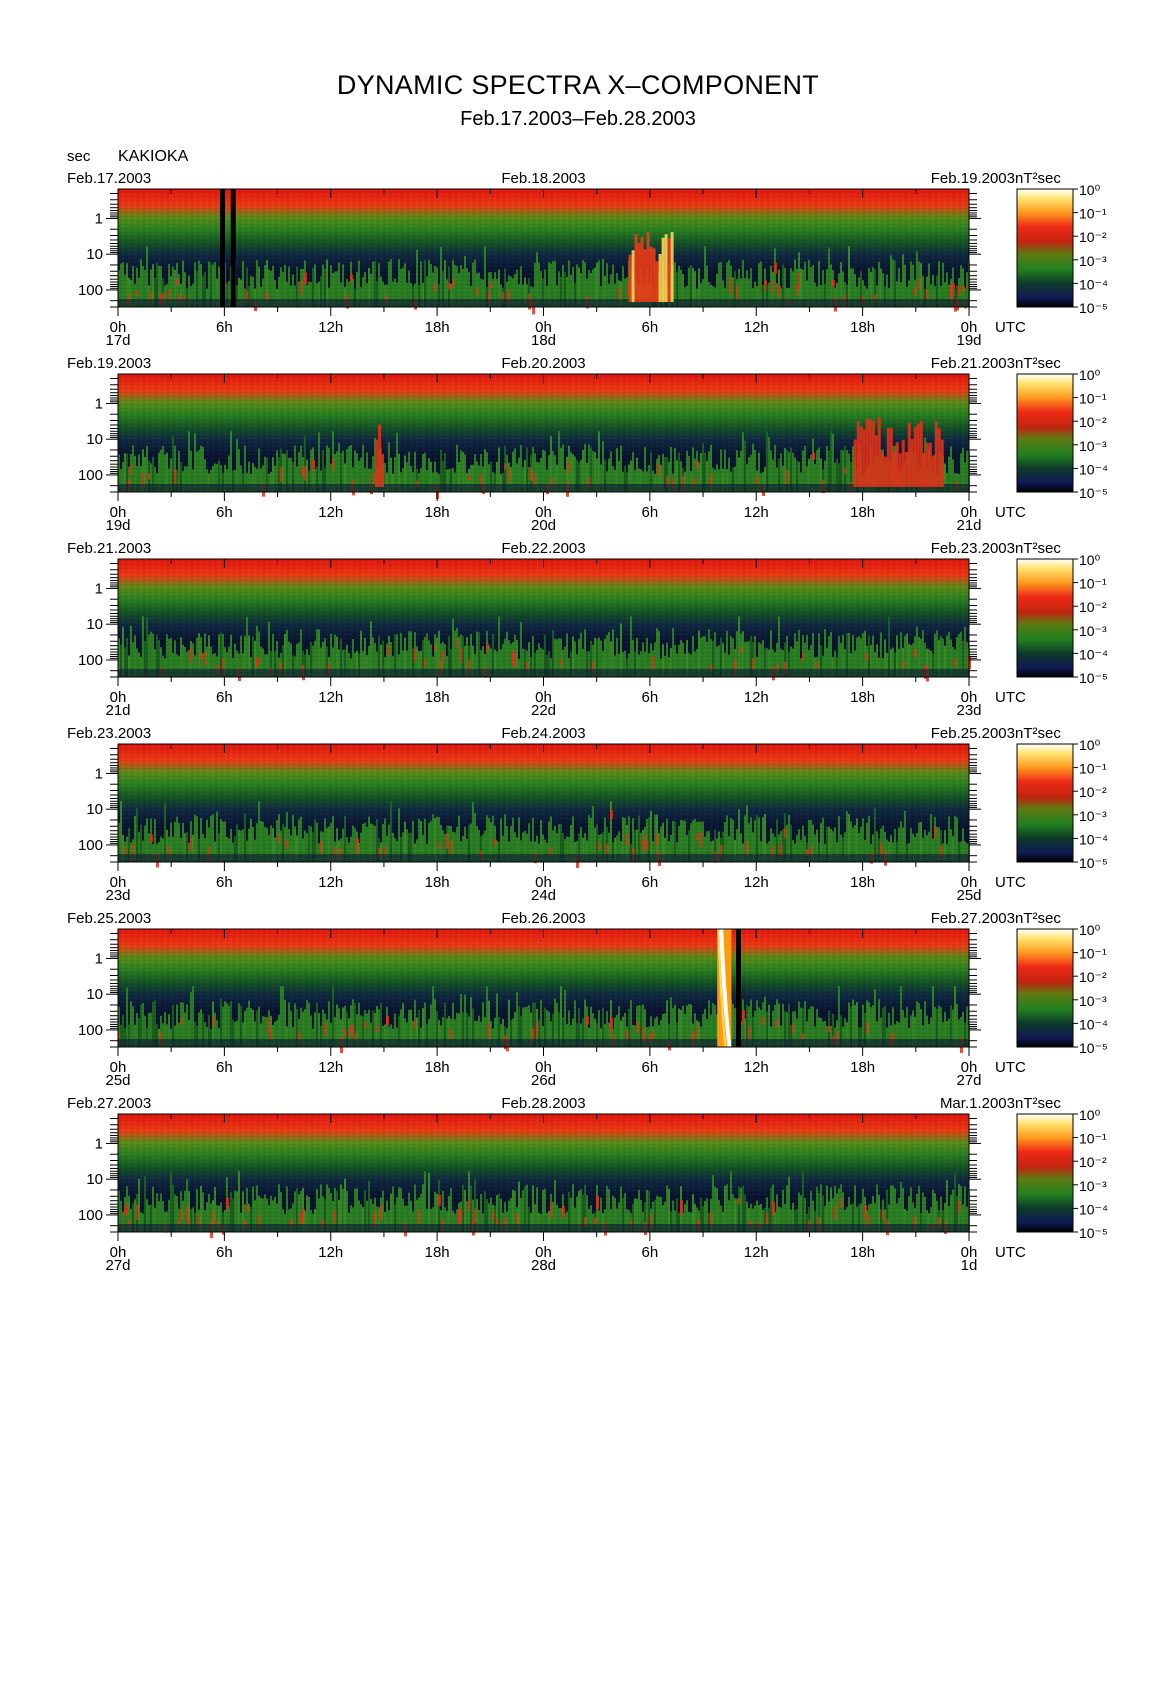 The image size is (1156, 1704). I want to click on storm-spike-core, so click(725, 988).